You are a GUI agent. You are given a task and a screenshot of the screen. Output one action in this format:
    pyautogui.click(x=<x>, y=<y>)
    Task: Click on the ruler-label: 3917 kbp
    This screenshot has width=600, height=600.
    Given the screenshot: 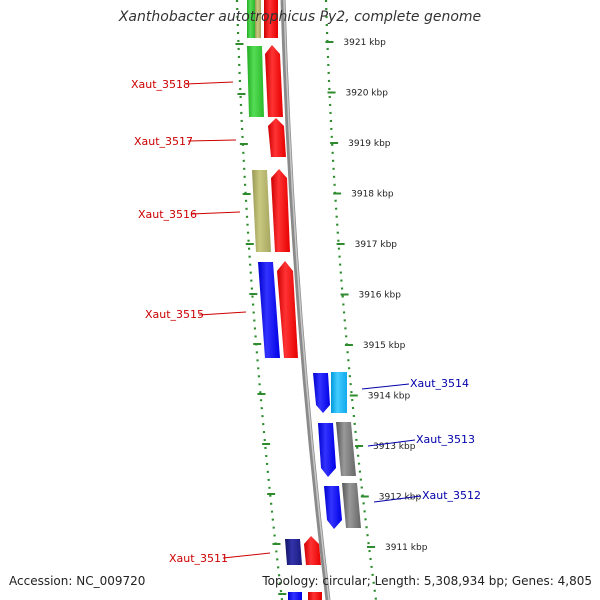 What is the action you would take?
    pyautogui.click(x=376, y=245)
    